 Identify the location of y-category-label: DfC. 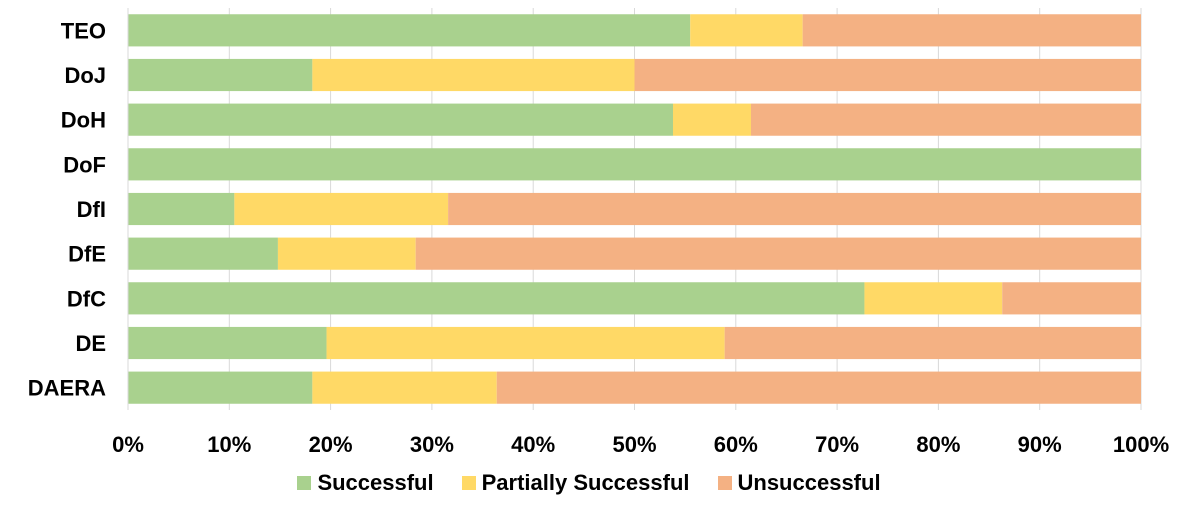
(86, 298).